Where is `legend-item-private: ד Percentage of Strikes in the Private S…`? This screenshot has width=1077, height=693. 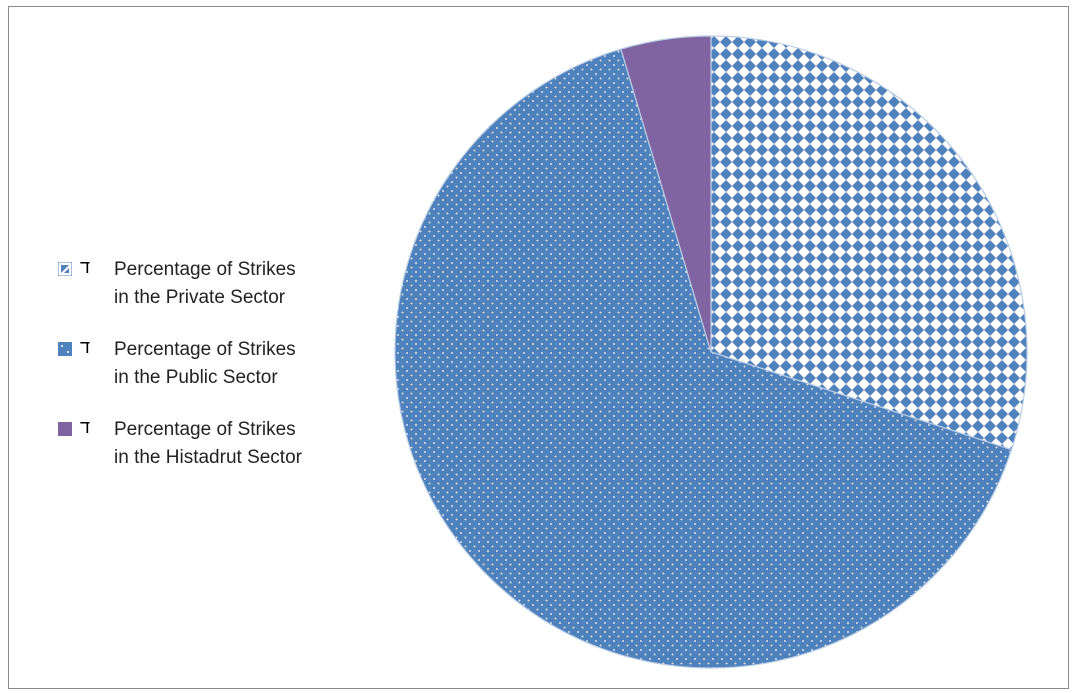 legend-item-private: ד Percentage of Strikes in the Private S… is located at coordinates (218, 285).